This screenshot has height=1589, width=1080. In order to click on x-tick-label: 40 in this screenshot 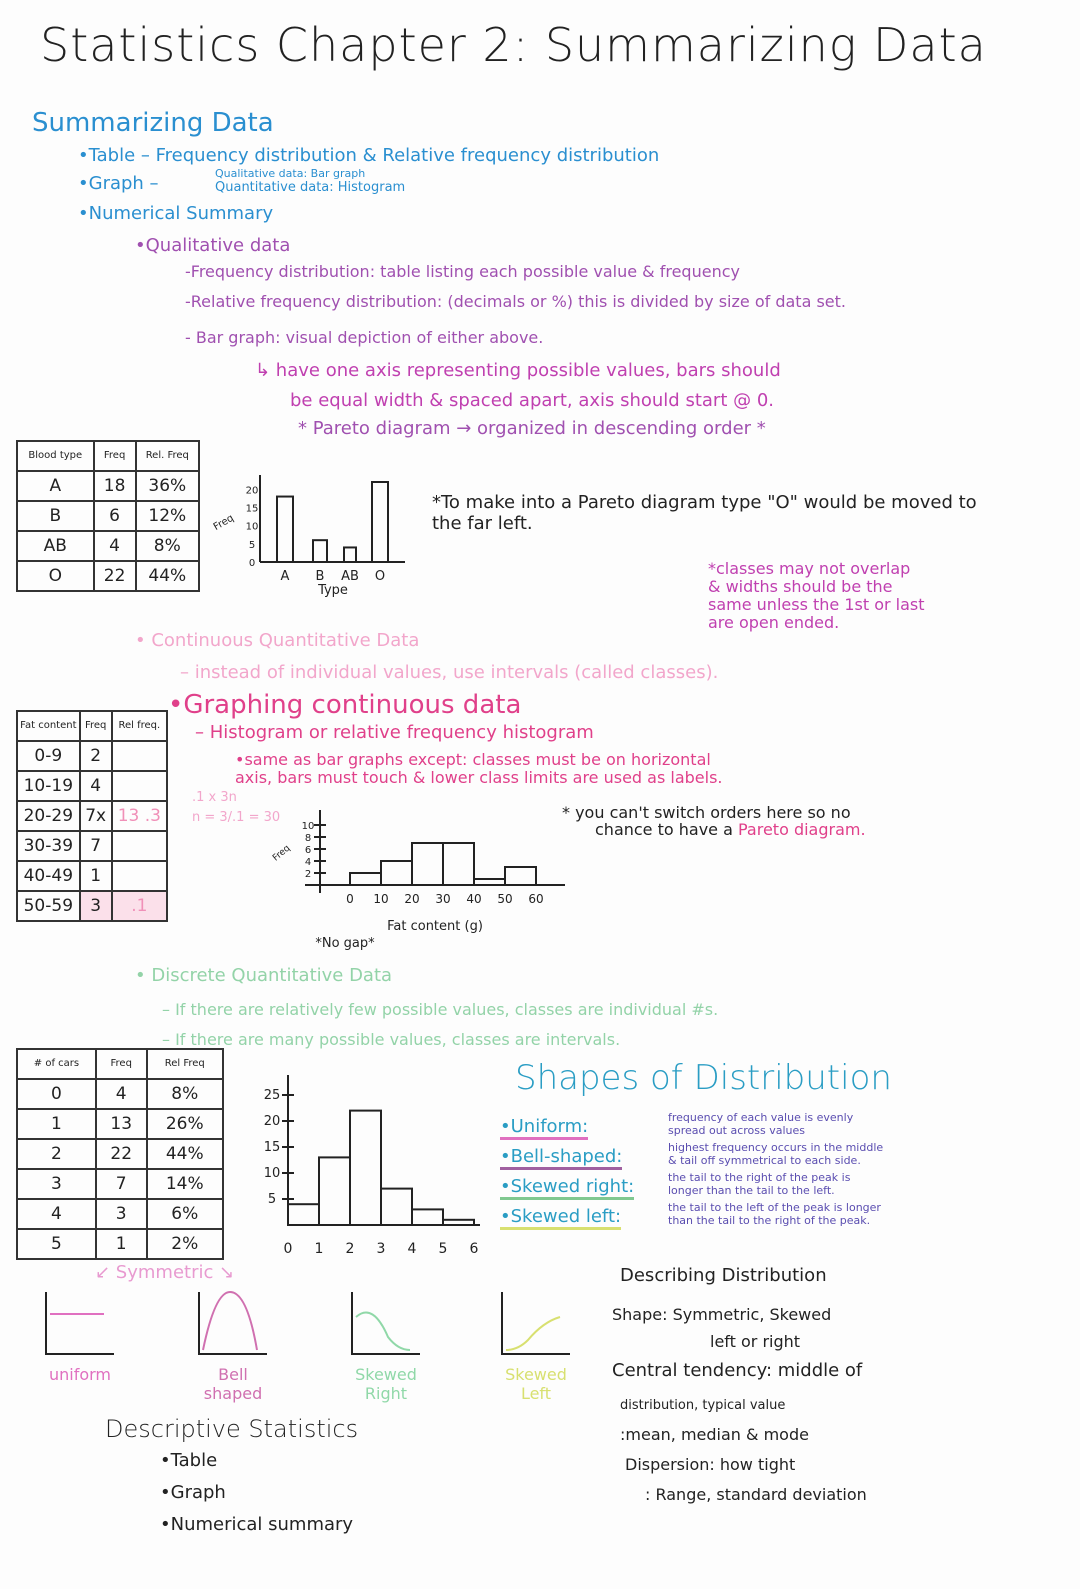, I will do `click(473, 899)`.